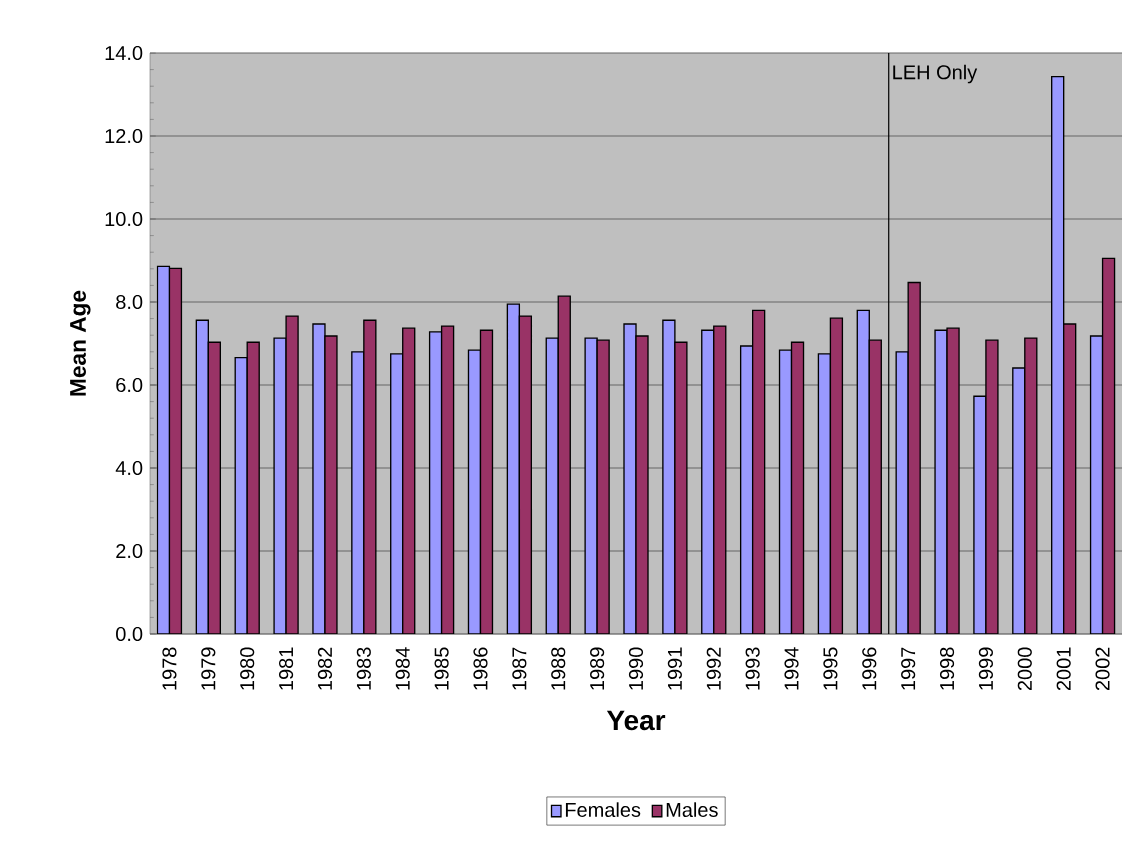 The width and height of the screenshot is (1128, 846). I want to click on x-tick-label: 1978, so click(169, 668).